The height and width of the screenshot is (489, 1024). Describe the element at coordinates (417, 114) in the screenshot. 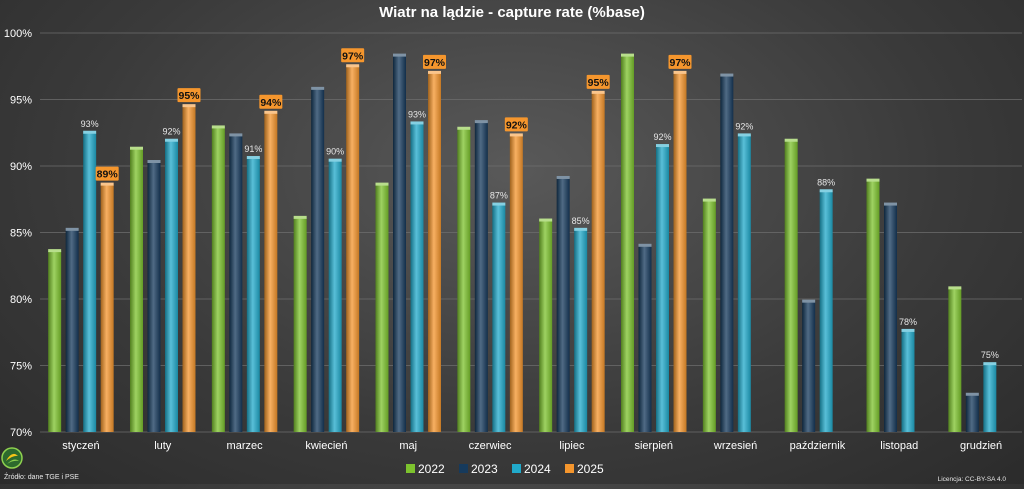

I see `data-label-2024: 93%` at that location.